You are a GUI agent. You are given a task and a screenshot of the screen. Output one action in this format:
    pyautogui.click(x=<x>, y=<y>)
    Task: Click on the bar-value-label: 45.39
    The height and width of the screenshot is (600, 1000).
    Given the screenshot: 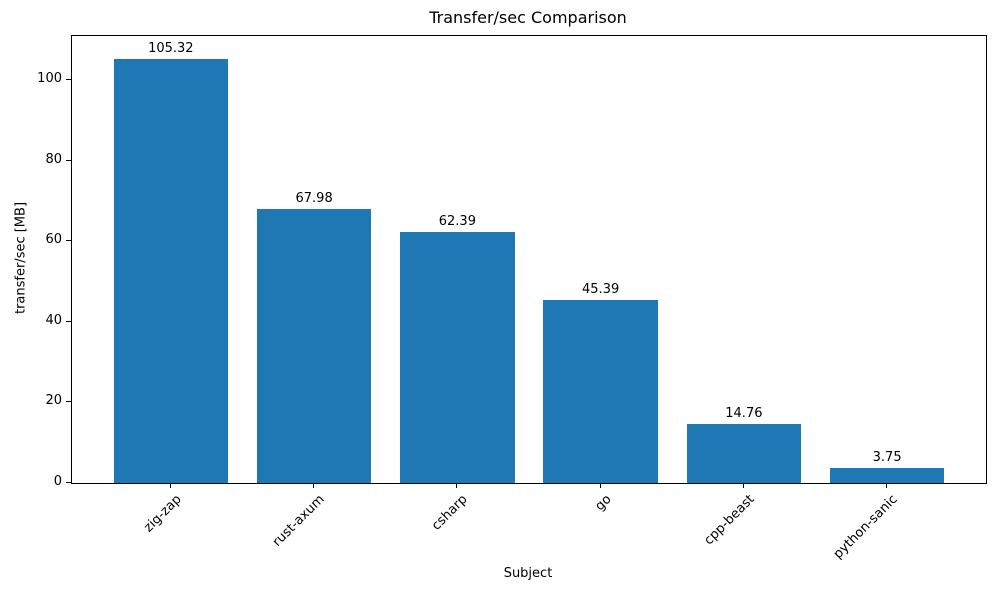 What is the action you would take?
    pyautogui.click(x=601, y=290)
    